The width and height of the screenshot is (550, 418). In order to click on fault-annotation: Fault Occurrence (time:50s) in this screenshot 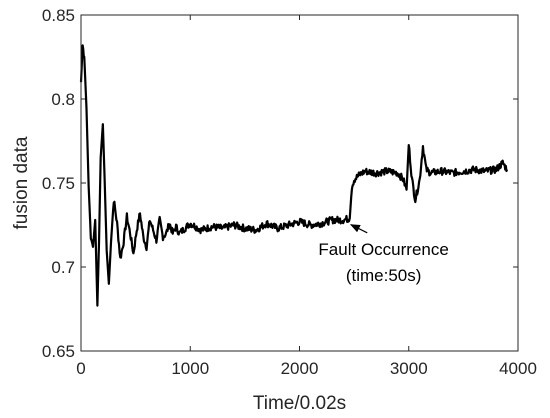, I will do `click(383, 254)`.